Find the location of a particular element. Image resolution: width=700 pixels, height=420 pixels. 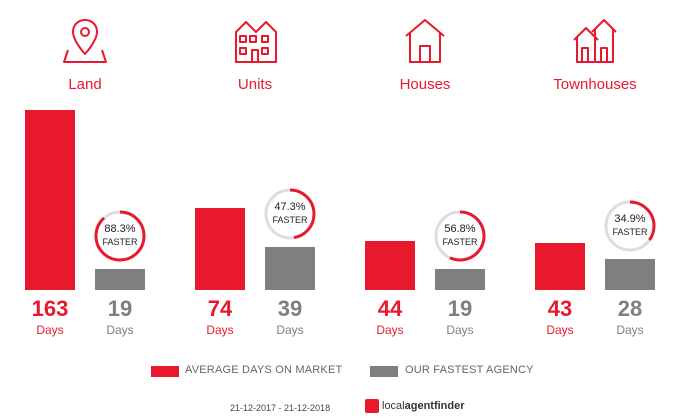

brand-name-agentfinder: agentfinder is located at coordinates (434, 406).